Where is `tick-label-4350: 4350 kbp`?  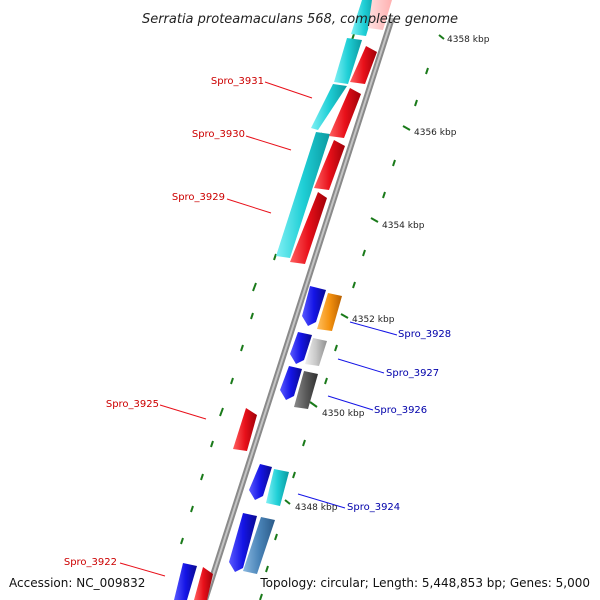 tick-label-4350: 4350 kbp is located at coordinates (343, 414).